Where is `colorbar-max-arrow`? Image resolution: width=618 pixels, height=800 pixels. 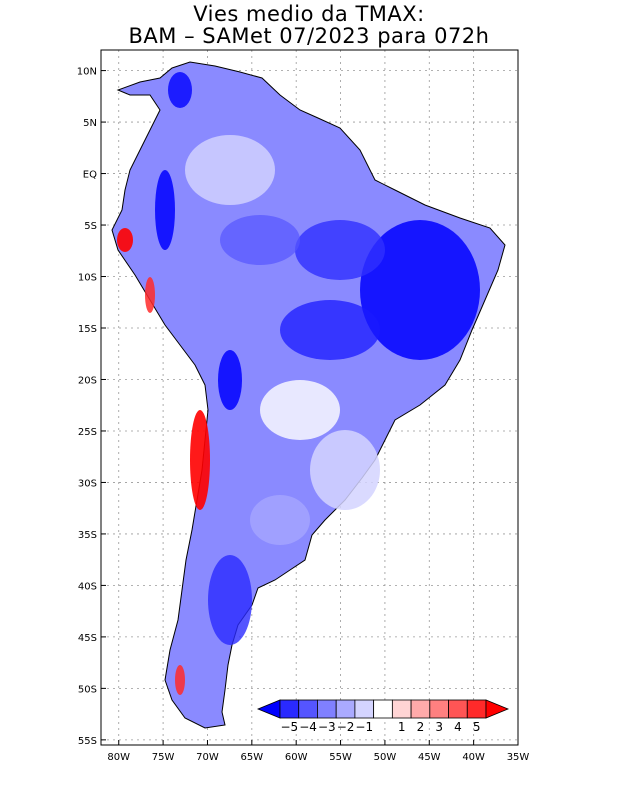 colorbar-max-arrow is located at coordinates (497, 709).